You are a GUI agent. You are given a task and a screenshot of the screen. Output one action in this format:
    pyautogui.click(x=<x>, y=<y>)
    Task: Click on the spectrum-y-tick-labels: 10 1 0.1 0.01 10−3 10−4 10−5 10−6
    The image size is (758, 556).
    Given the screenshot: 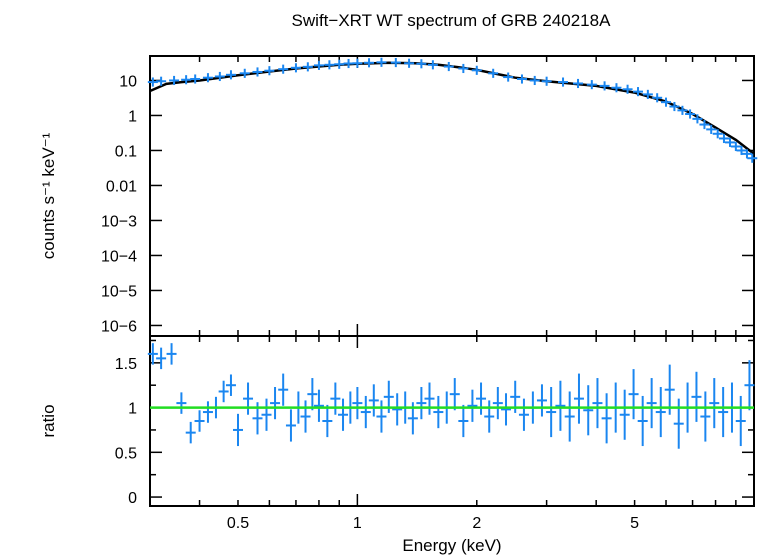 What is the action you would take?
    pyautogui.click(x=119, y=204)
    